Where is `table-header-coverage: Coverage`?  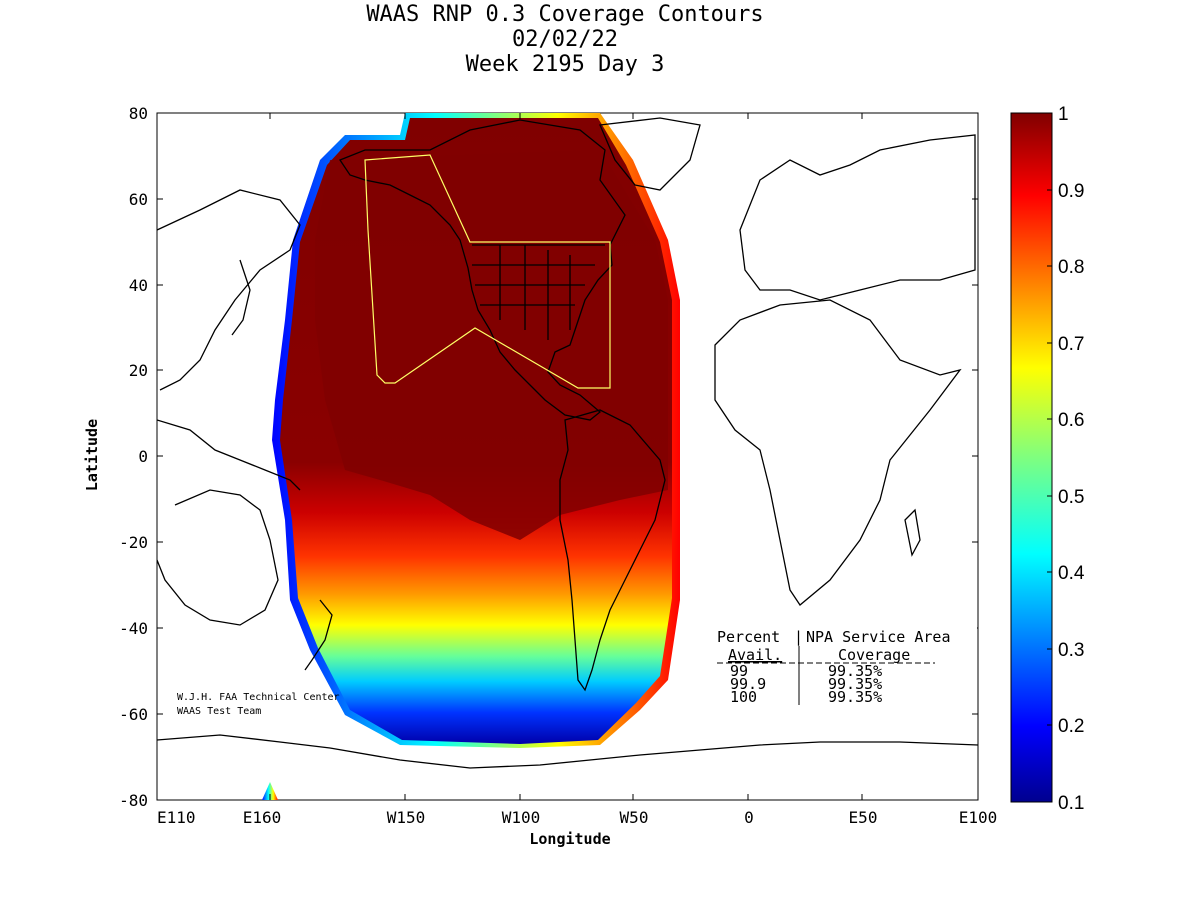 table-header-coverage: Coverage is located at coordinates (874, 655).